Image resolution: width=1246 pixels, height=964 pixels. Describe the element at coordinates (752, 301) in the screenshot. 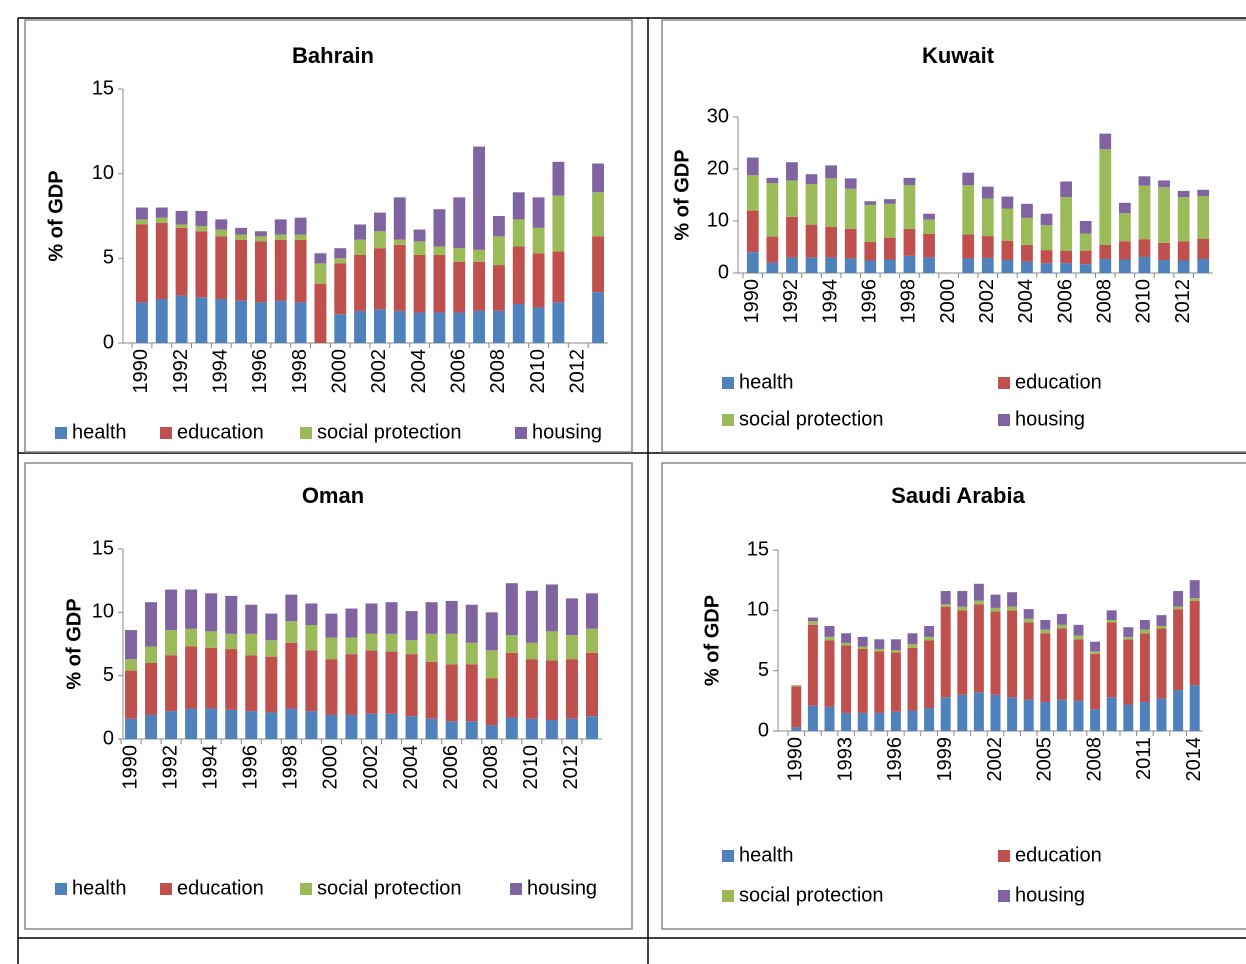

I see `x-tick-label: 1990` at that location.